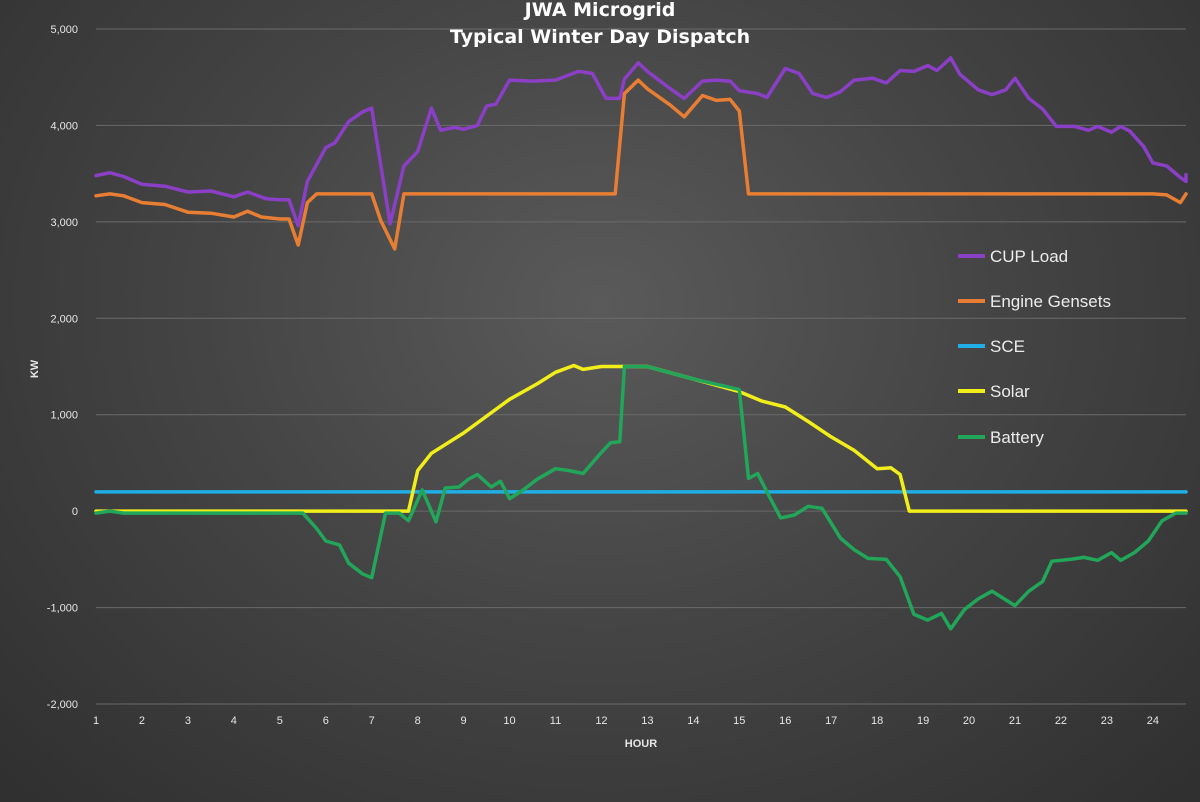 The image size is (1200, 802). Describe the element at coordinates (64, 30) in the screenshot. I see `y-tick-label: 5,000` at that location.